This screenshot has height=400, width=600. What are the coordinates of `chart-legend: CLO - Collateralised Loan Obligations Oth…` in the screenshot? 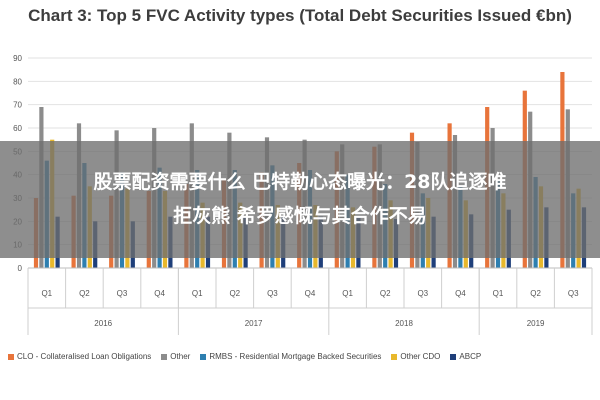 It's located at (303, 356).